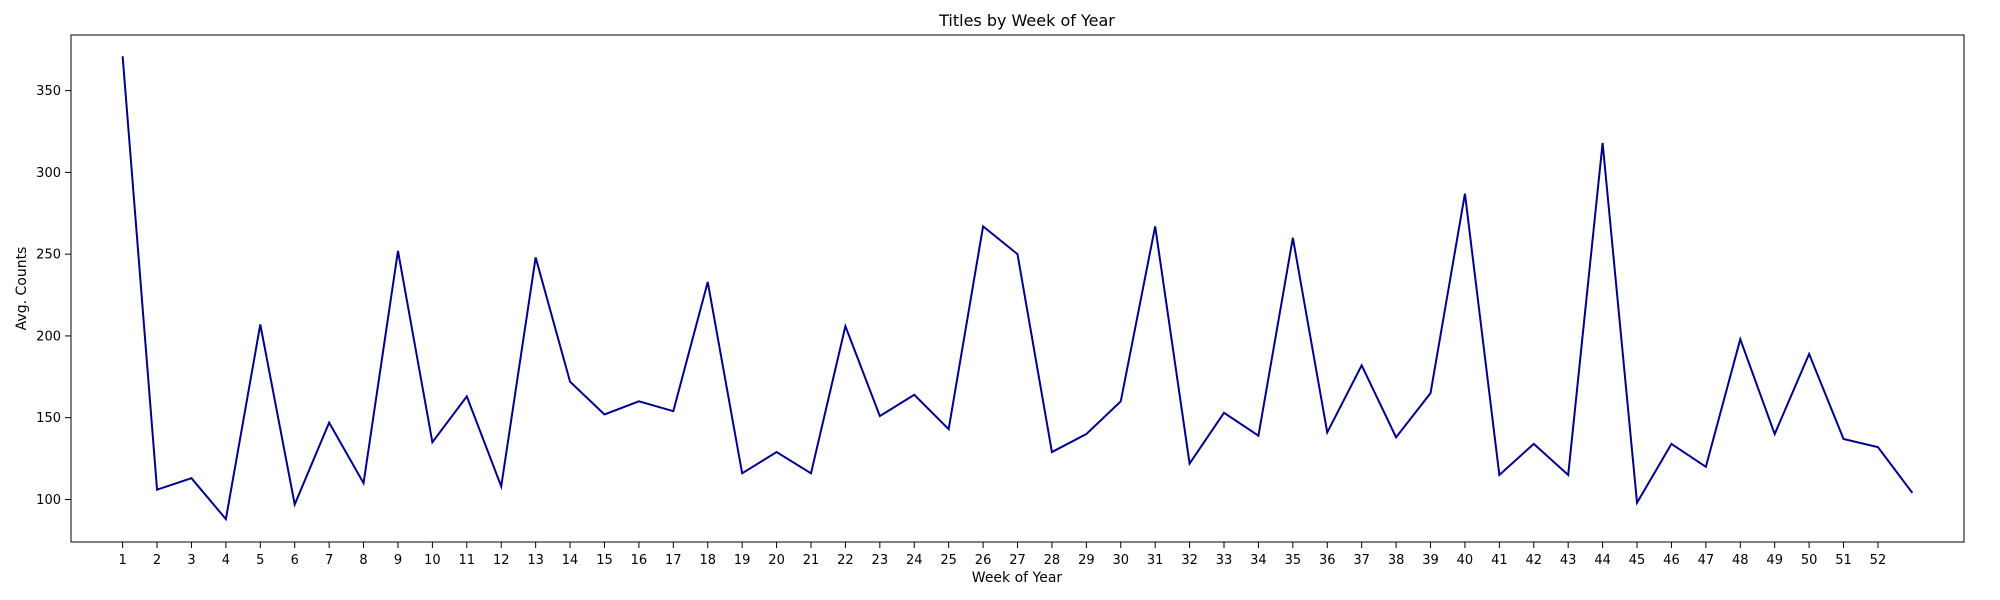  I want to click on x-tick-label: 7, so click(329, 560).